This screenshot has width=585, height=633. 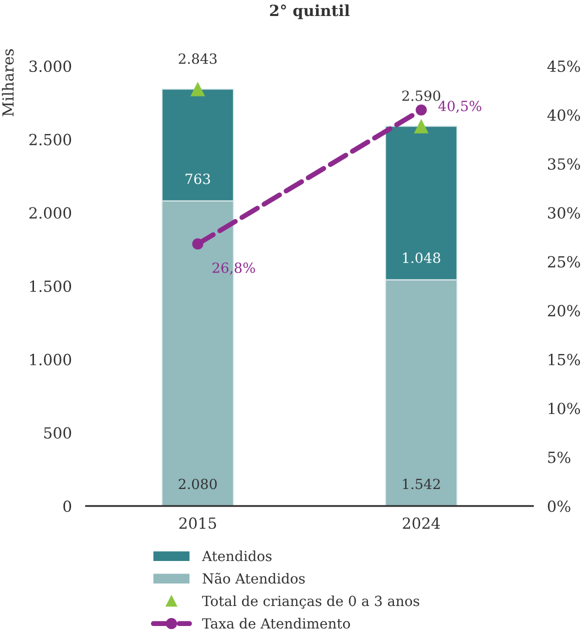 What do you see at coordinates (51, 66) in the screenshot?
I see `y-tick-label: 3.000` at bounding box center [51, 66].